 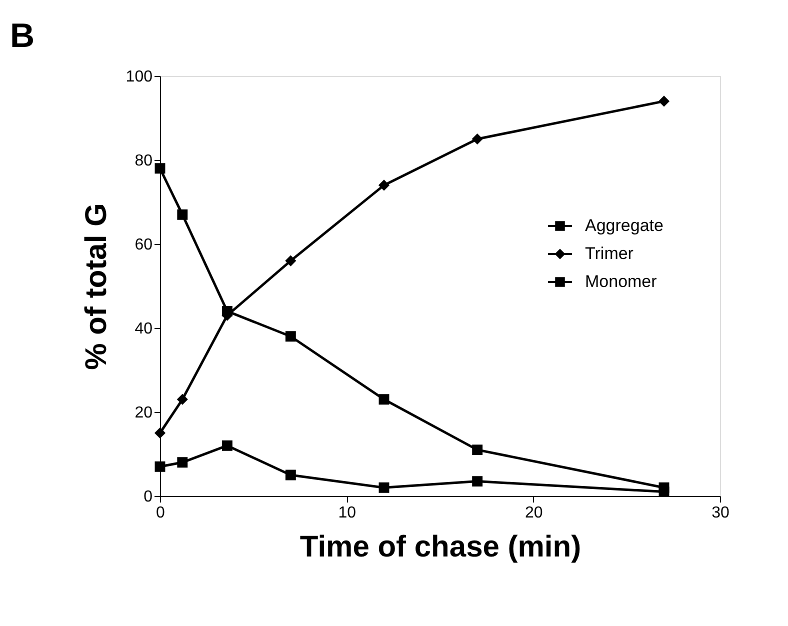 I want to click on y-tick-label: 40, so click(x=143, y=329).